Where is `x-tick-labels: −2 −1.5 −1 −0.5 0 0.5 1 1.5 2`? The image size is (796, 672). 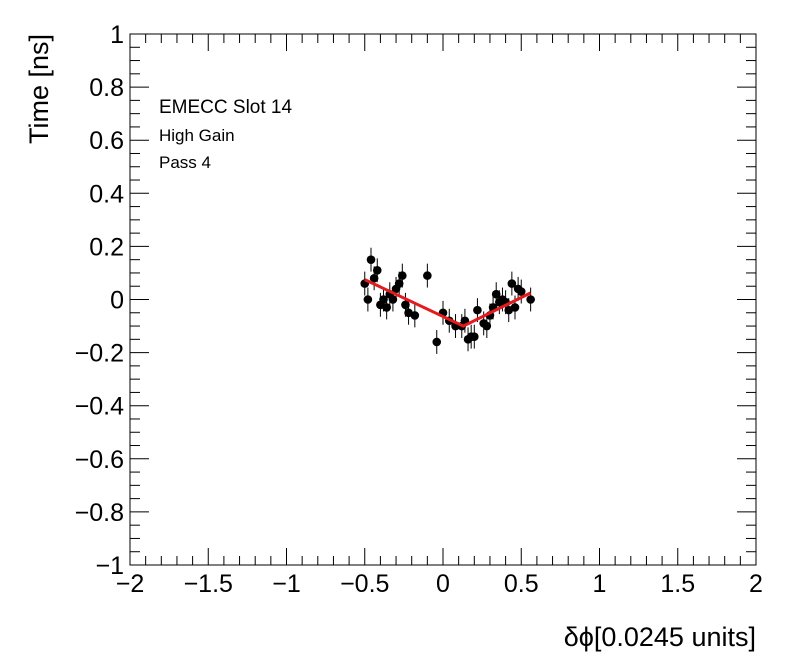
x-tick-labels: −2 −1.5 −1 −0.5 0 0.5 1 1.5 2 is located at coordinates (439, 584).